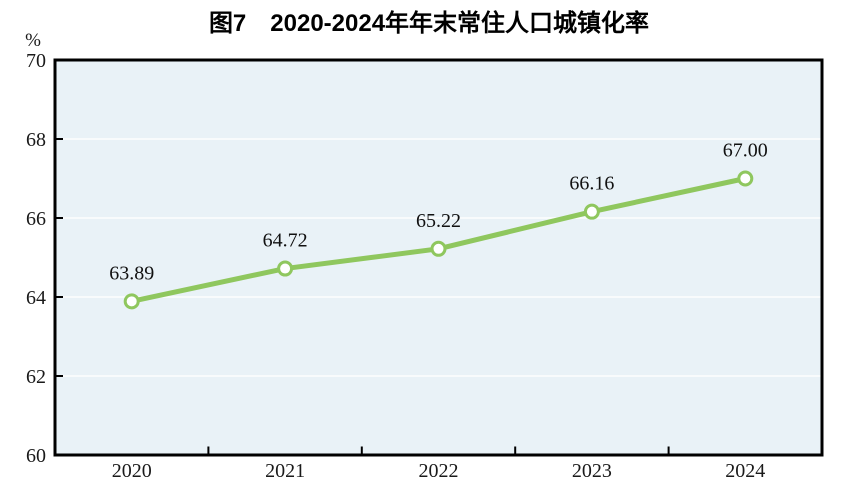 Image resolution: width=846 pixels, height=493 pixels. I want to click on x-tick-label: 2022, so click(439, 471).